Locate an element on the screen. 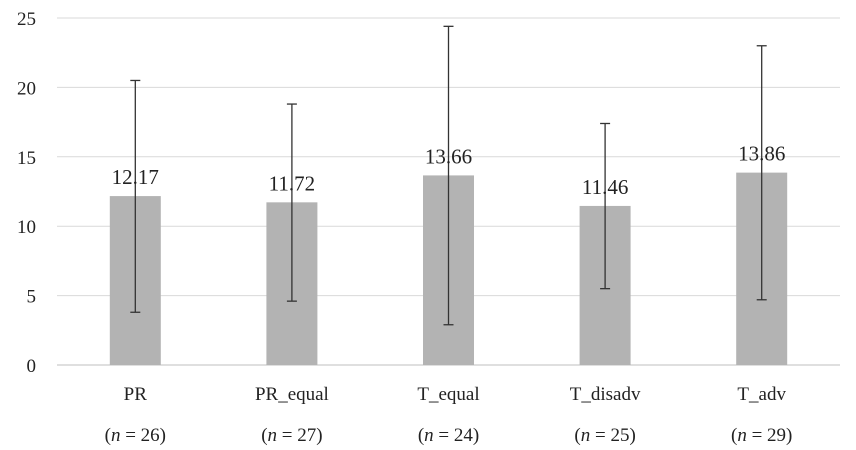  category-label: T_disadv is located at coordinates (605, 394).